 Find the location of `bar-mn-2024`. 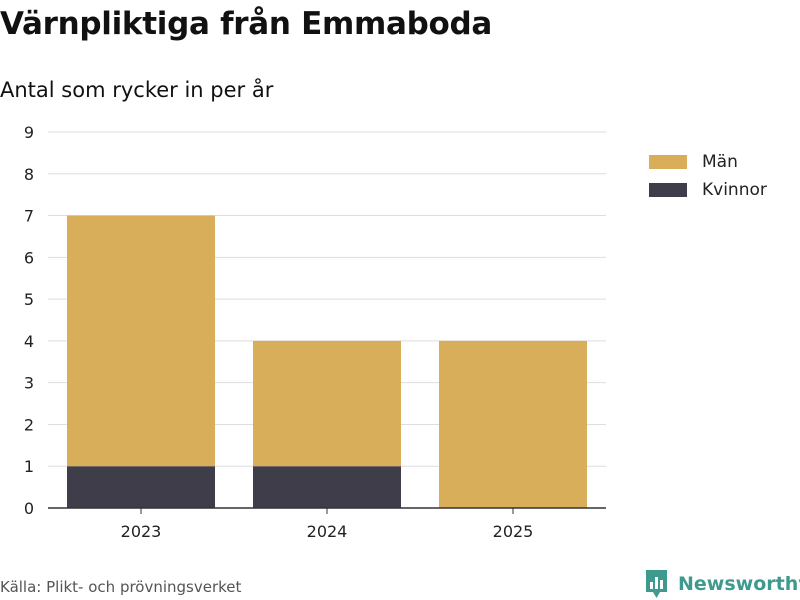

bar-mn-2024 is located at coordinates (327, 403).